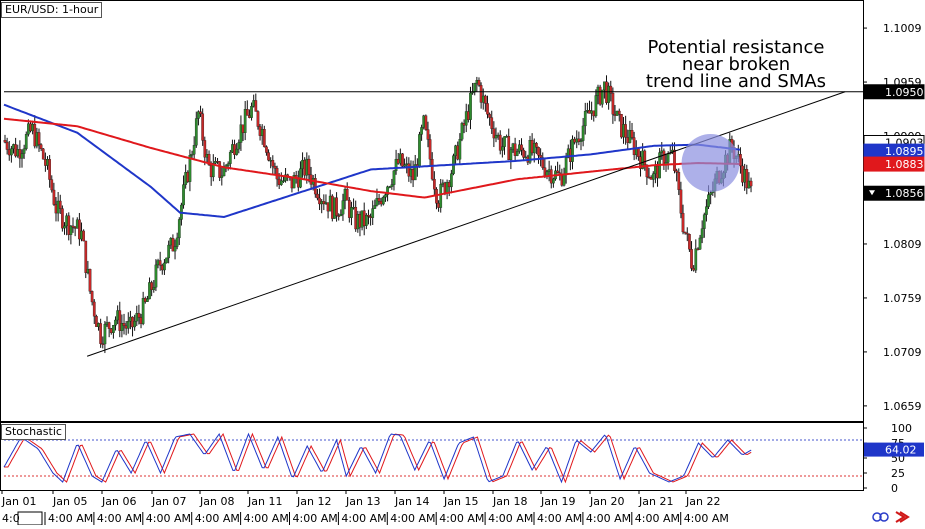 Image resolution: width=925 pixels, height=529 pixels. I want to click on stoch-d-line, so click(378, 458).